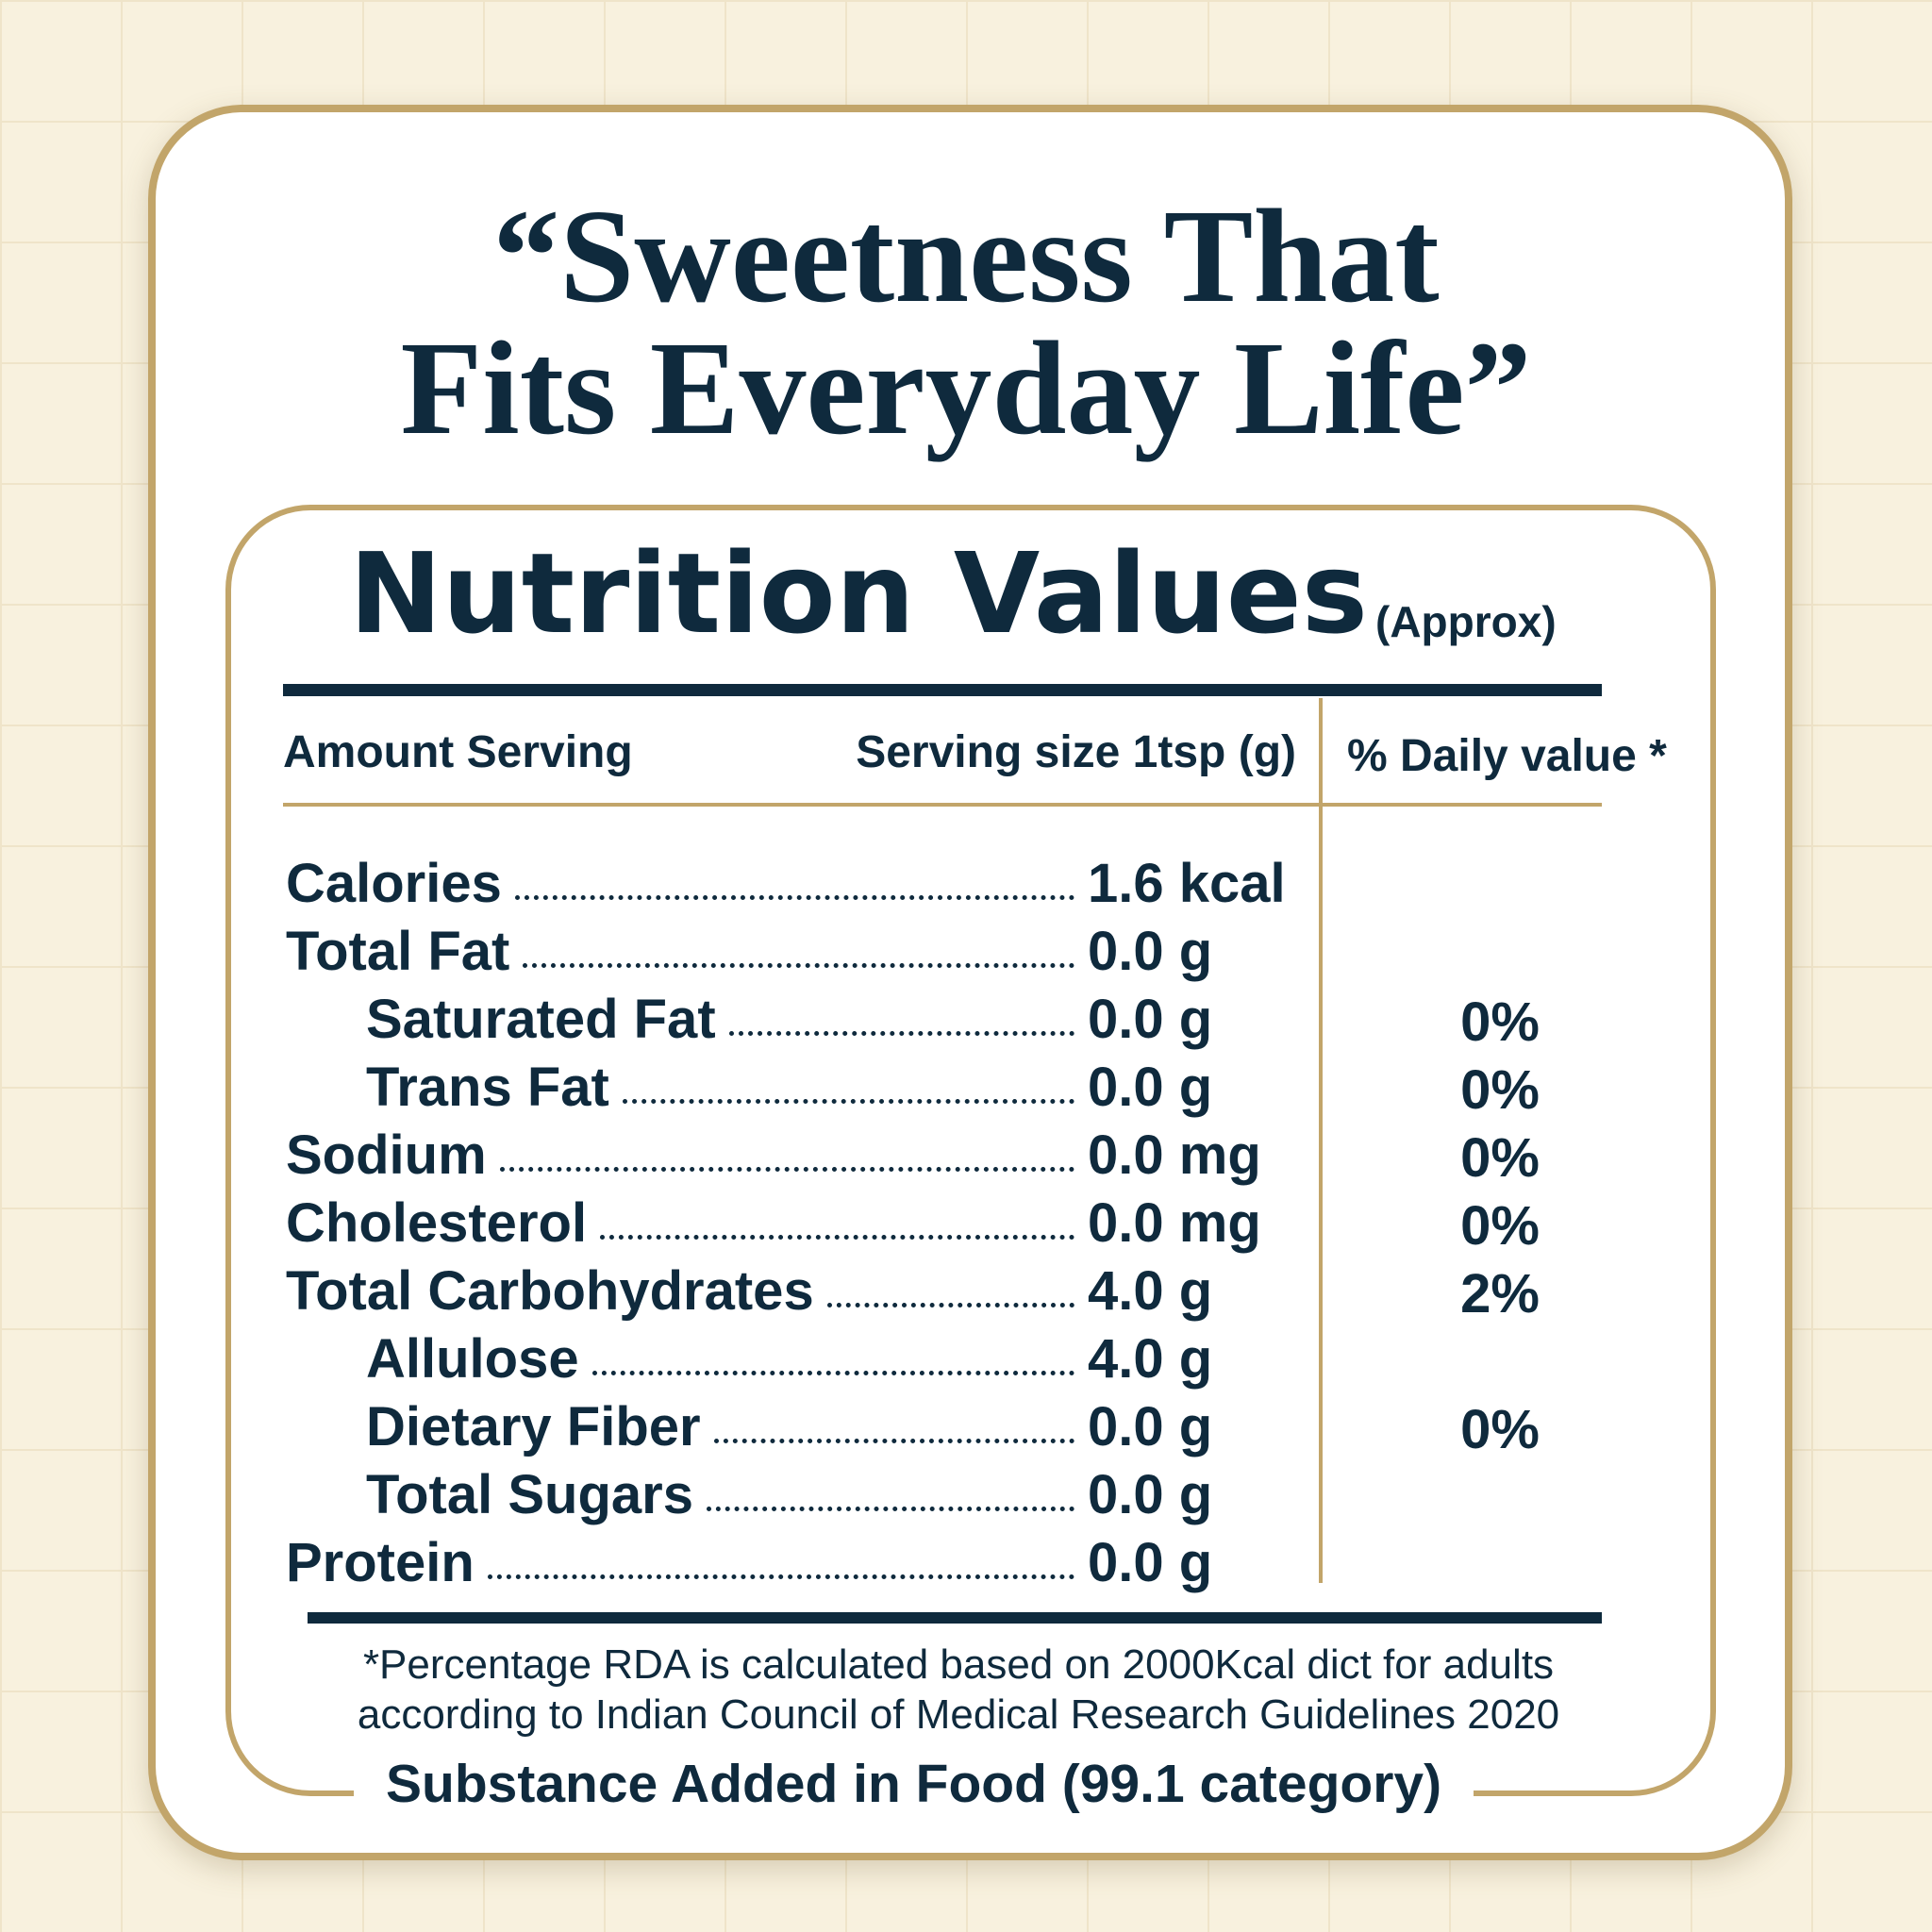  I want to click on nutrient-row: Protein 0.0 g, so click(805, 1562).